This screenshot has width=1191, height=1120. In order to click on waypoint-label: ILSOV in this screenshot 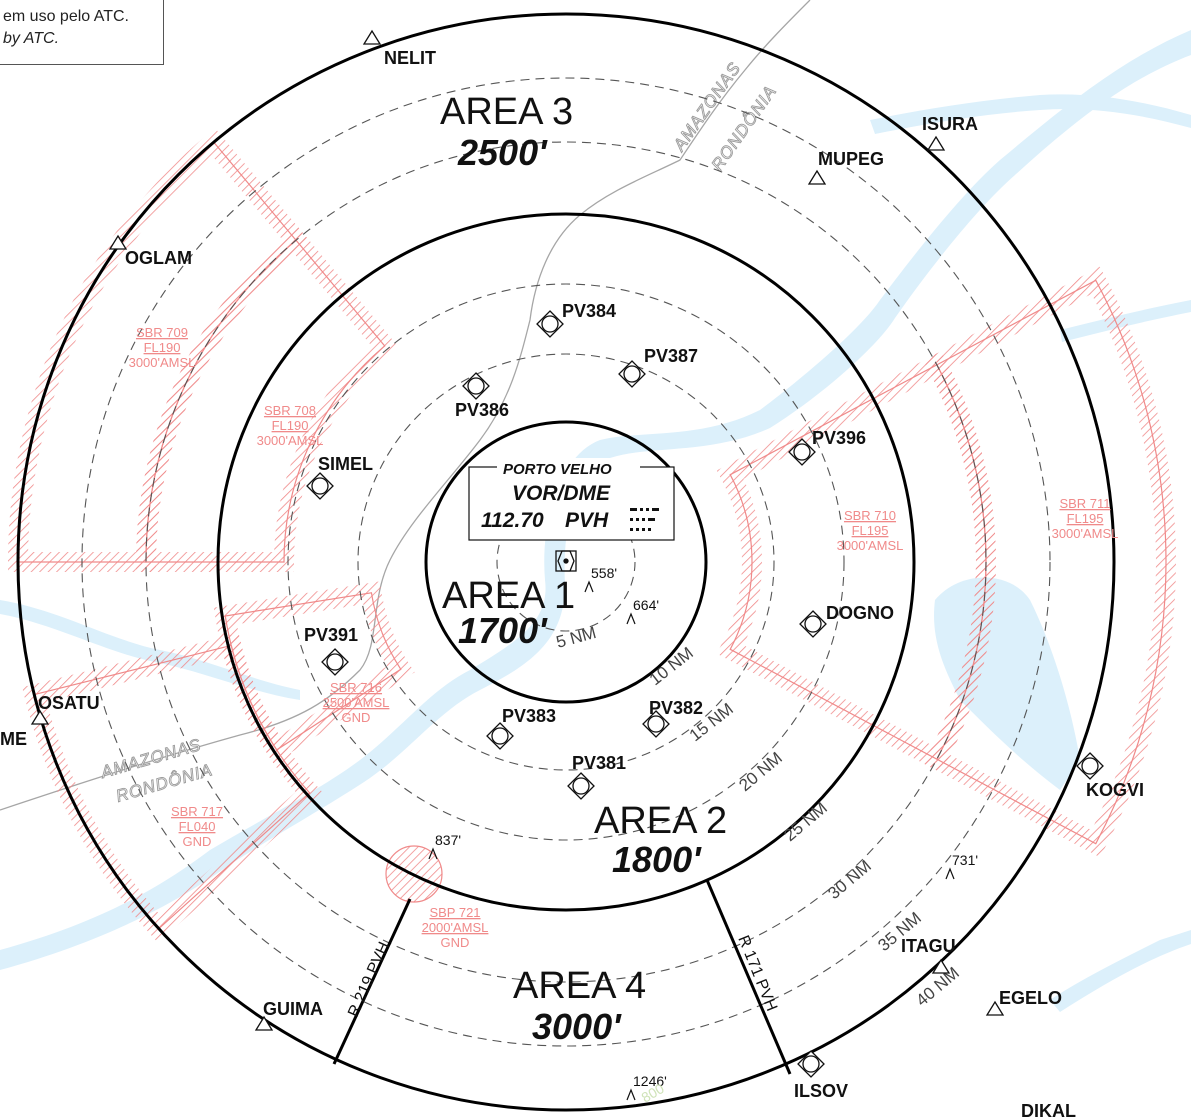, I will do `click(821, 1091)`.